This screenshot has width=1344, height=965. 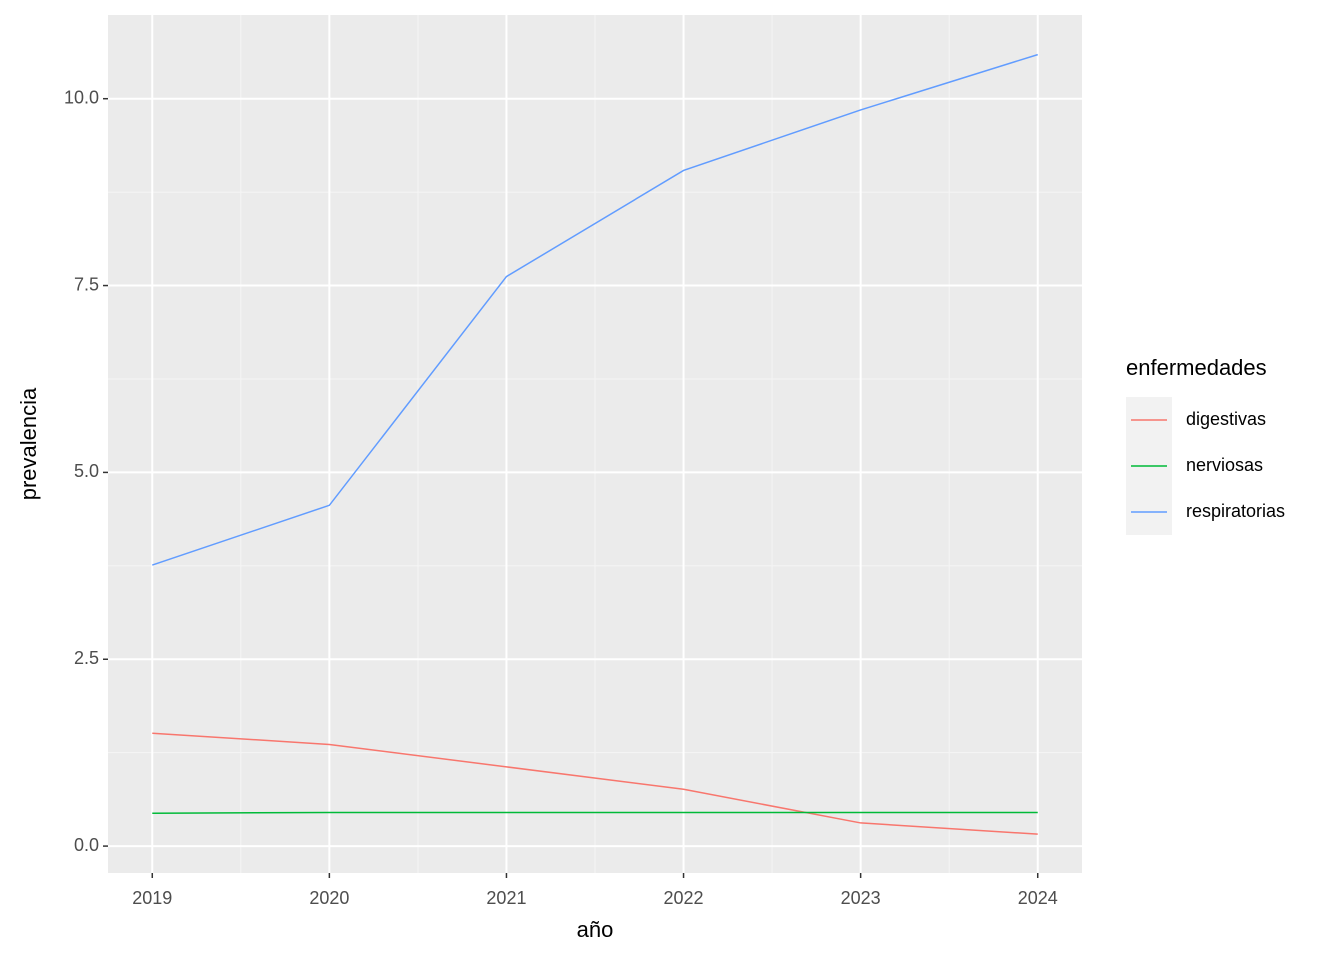 I want to click on x-tick-label: 2024, so click(x=1038, y=898).